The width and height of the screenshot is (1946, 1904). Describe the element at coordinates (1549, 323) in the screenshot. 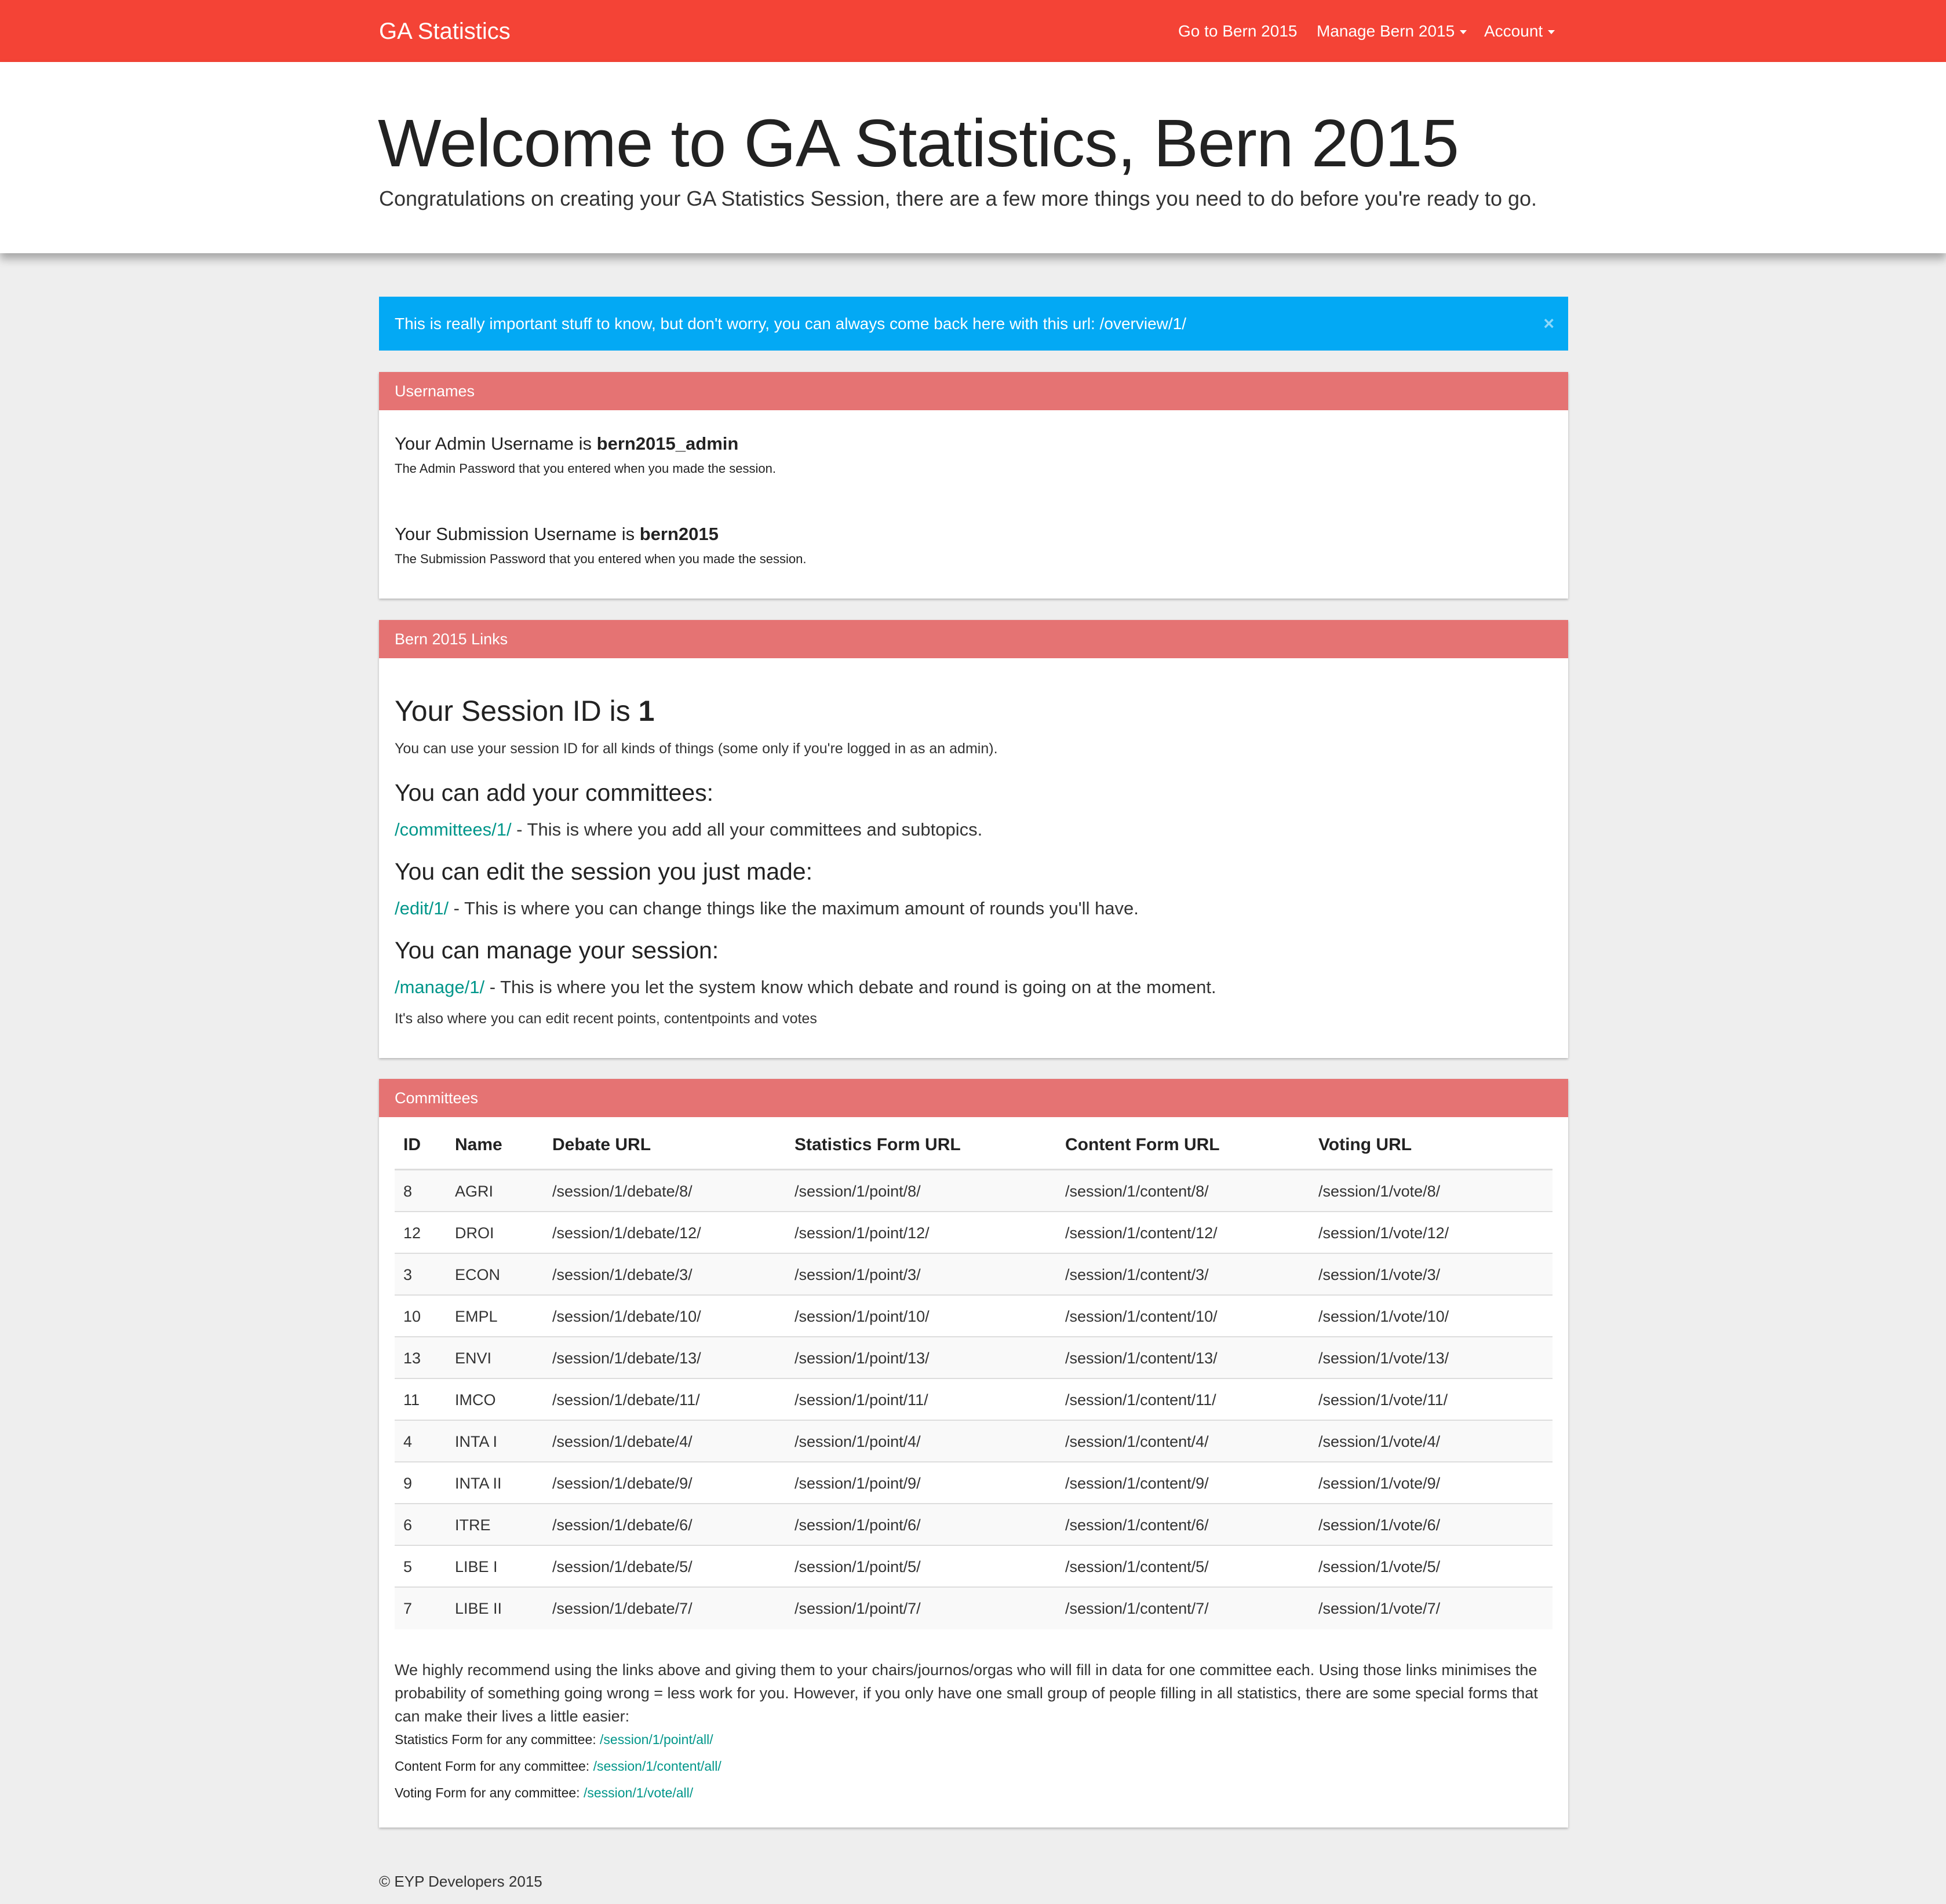

I see `close-icon: ×` at that location.